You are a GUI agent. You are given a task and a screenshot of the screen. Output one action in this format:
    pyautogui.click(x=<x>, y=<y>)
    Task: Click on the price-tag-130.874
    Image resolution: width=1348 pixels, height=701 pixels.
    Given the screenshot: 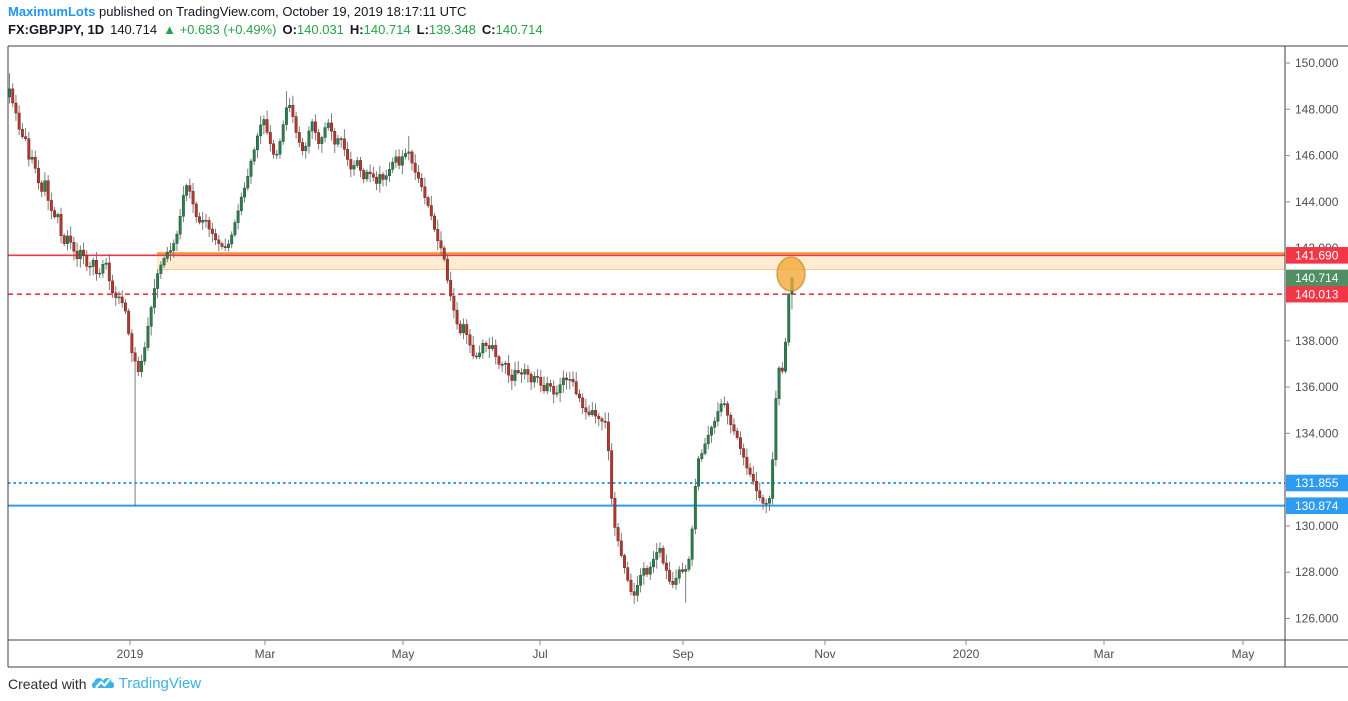 What is the action you would take?
    pyautogui.click(x=1317, y=505)
    